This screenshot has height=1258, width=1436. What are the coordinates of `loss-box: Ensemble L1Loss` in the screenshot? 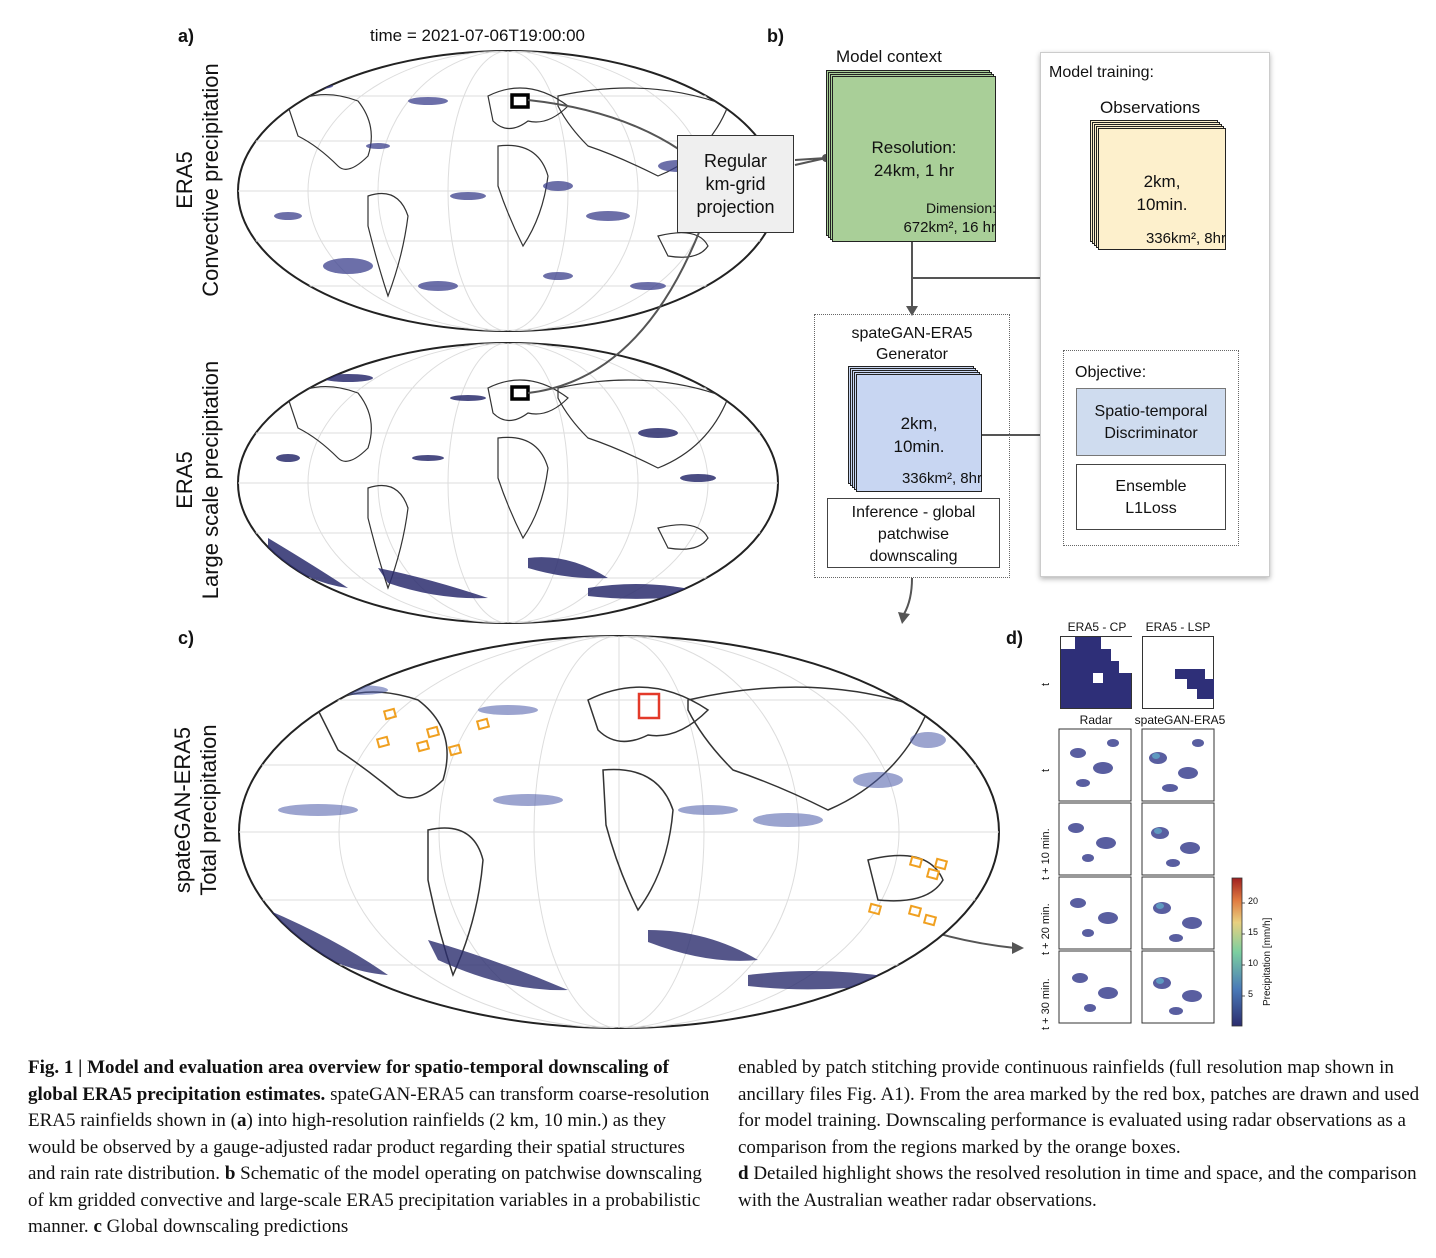 It's located at (1151, 497).